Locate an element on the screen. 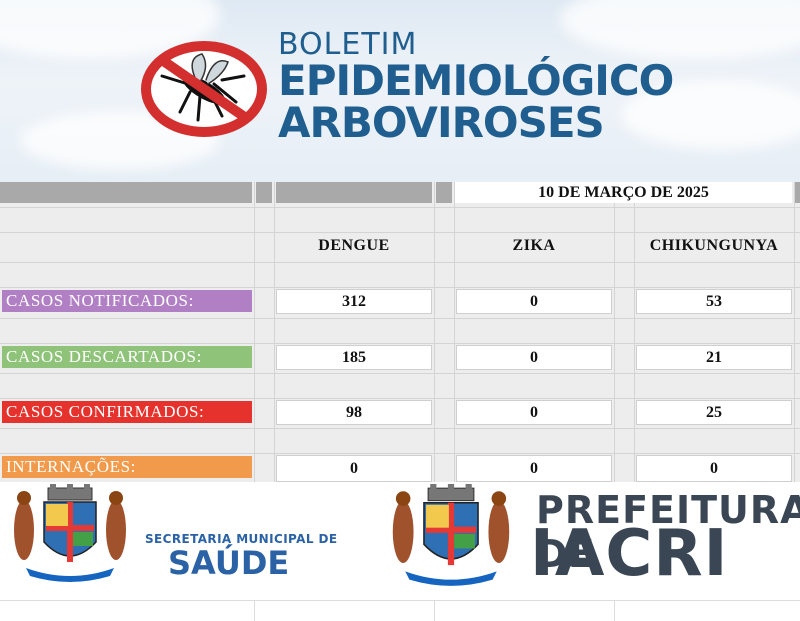 The image size is (800, 621). title-line-3: ARBOVIROSES is located at coordinates (441, 122).